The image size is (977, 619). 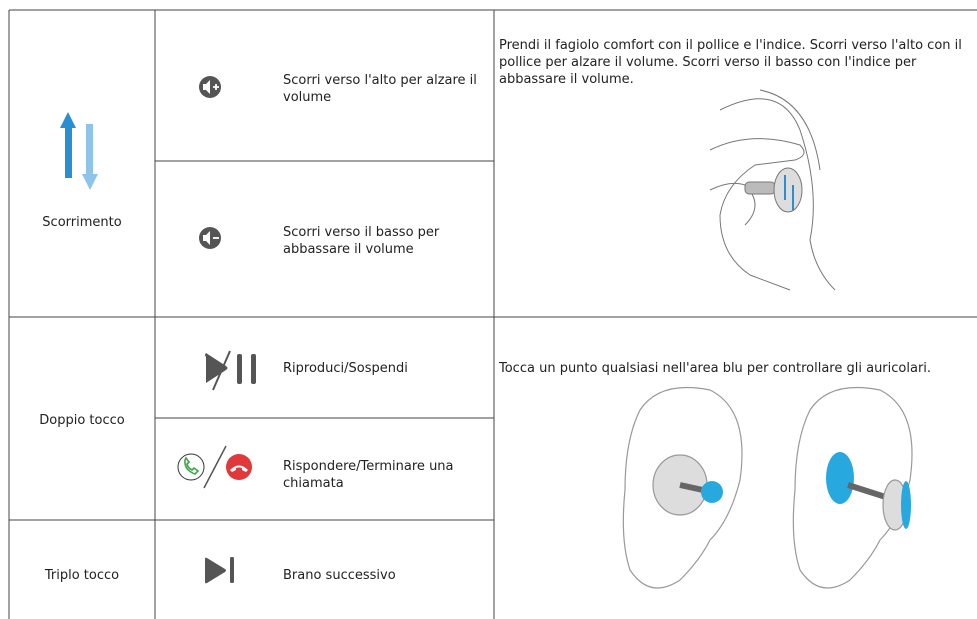 I want to click on action-label: Scorri verso l'alto per alzare il volume, so click(x=380, y=89).